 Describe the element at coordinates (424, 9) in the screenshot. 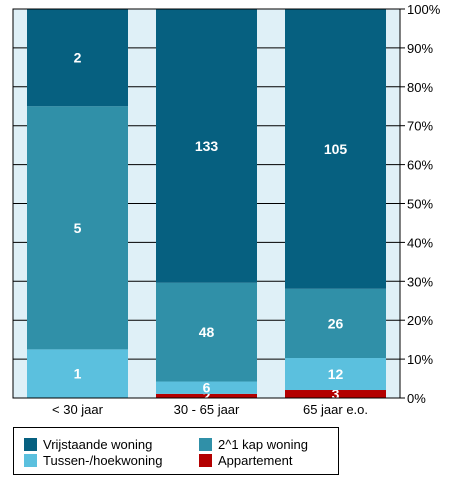

I see `y-tick-label: 100%` at that location.